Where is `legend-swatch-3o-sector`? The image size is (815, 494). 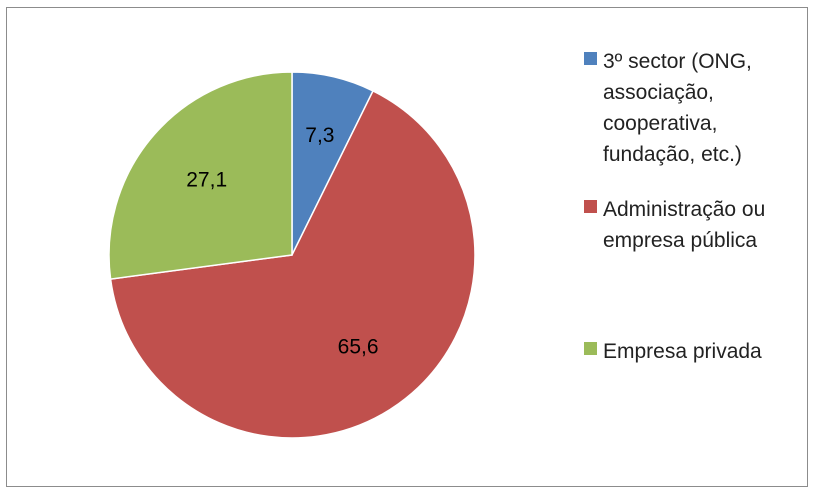
legend-swatch-3o-sector is located at coordinates (590, 58).